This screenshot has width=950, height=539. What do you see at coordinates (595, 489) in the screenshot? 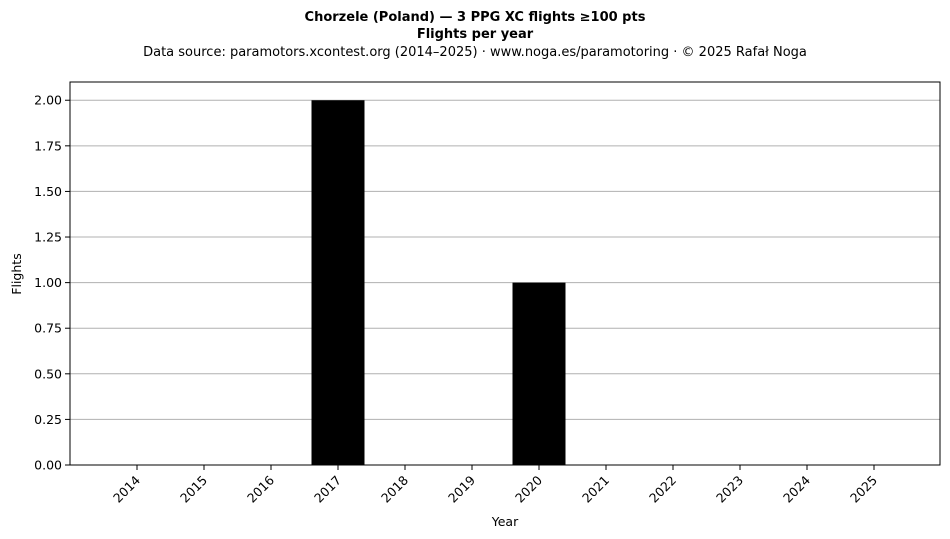
I see `x-tick-label: 2021` at bounding box center [595, 489].